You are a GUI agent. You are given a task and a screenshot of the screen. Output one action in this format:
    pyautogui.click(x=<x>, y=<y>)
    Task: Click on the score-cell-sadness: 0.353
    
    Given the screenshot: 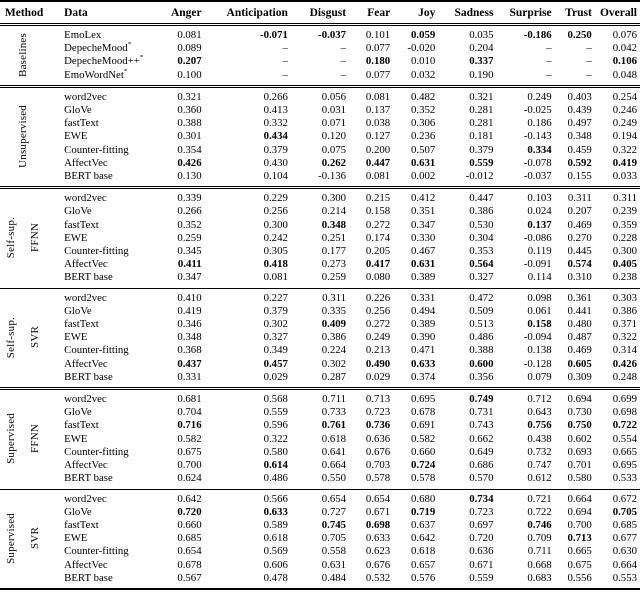 What is the action you would take?
    pyautogui.click(x=481, y=251)
    